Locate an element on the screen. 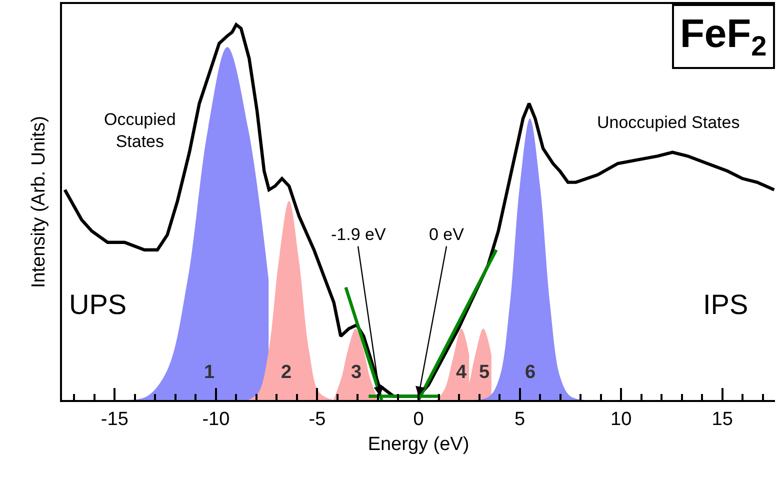 The width and height of the screenshot is (777, 486). annotation: -1.9 eV is located at coordinates (358, 234).